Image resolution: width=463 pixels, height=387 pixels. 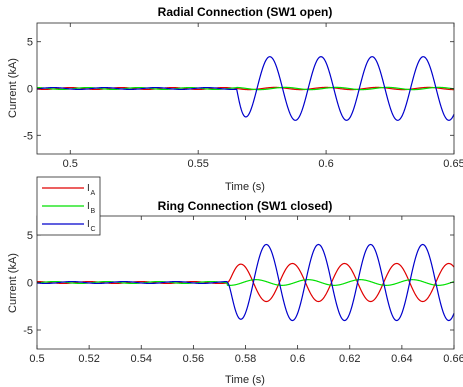 What do you see at coordinates (13, 88) in the screenshot?
I see `radial-y-axis-label: Current (kA)` at bounding box center [13, 88].